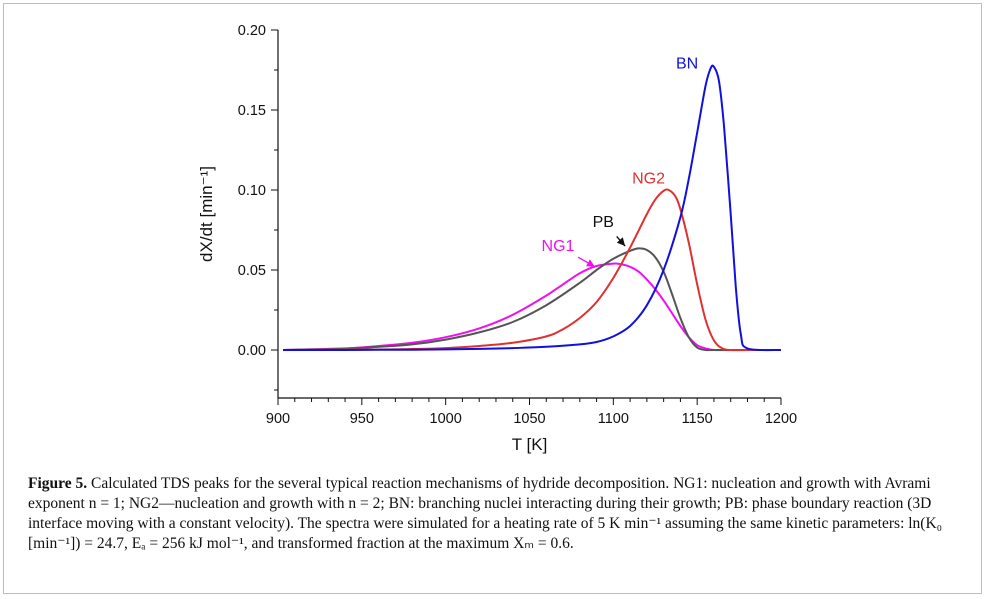 The width and height of the screenshot is (987, 599). Describe the element at coordinates (252, 351) in the screenshot. I see `y-tick-label: 0.00` at that location.